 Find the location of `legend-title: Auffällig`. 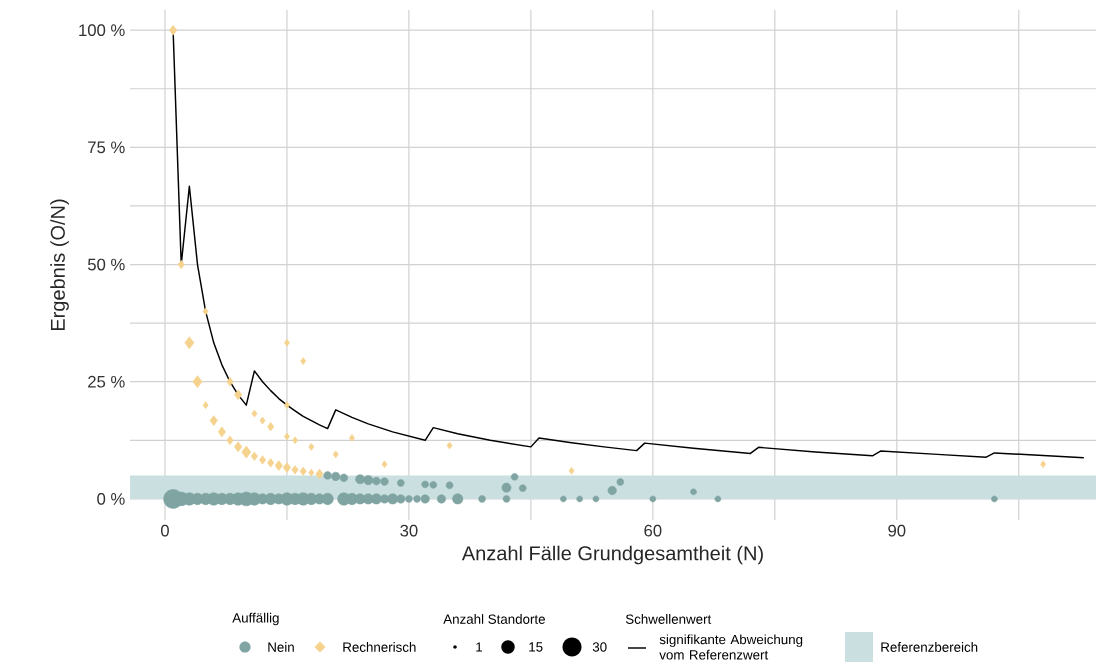

legend-title: Auffällig is located at coordinates (255, 619).